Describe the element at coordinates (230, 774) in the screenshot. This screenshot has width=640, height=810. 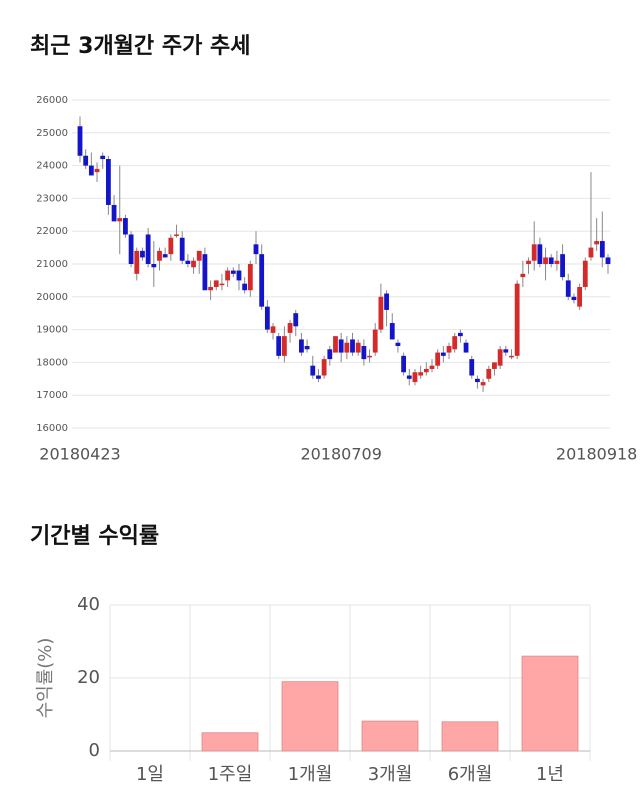
I see `x-tick-label: 1주일` at that location.